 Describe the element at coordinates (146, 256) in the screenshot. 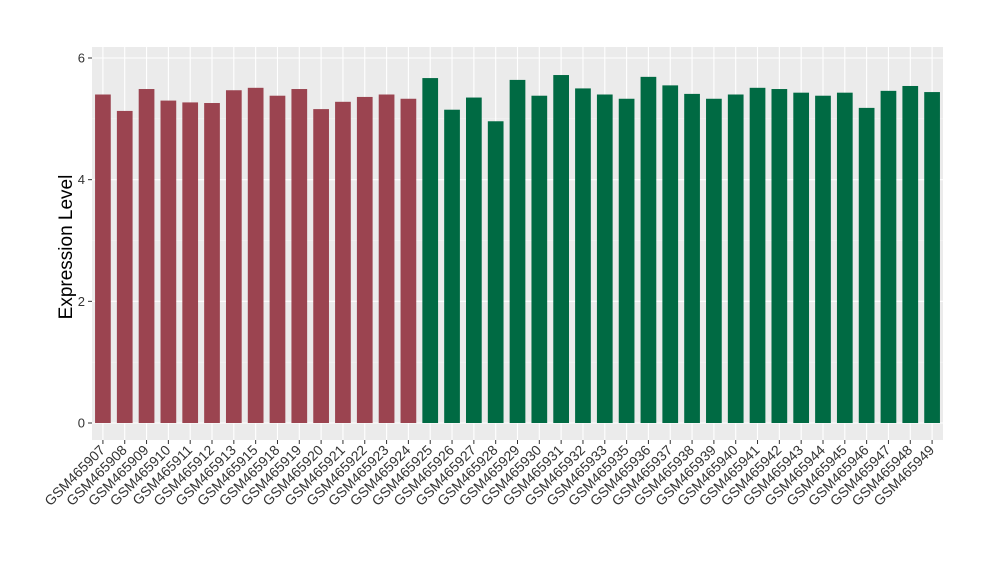

I see `bar-GSM465909` at that location.